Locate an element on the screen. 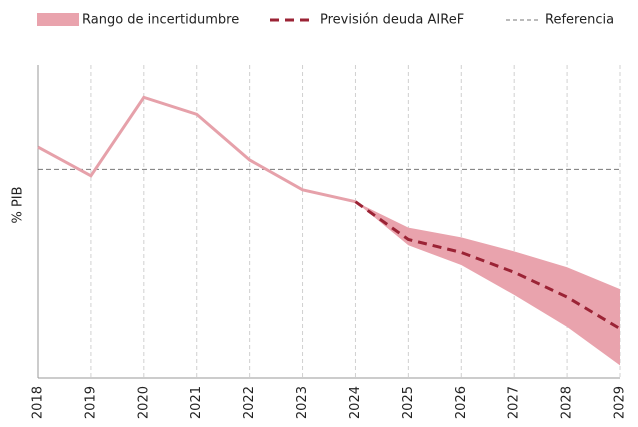 This screenshot has height=427, width=638. x-tick-label: 2023 is located at coordinates (302, 402).